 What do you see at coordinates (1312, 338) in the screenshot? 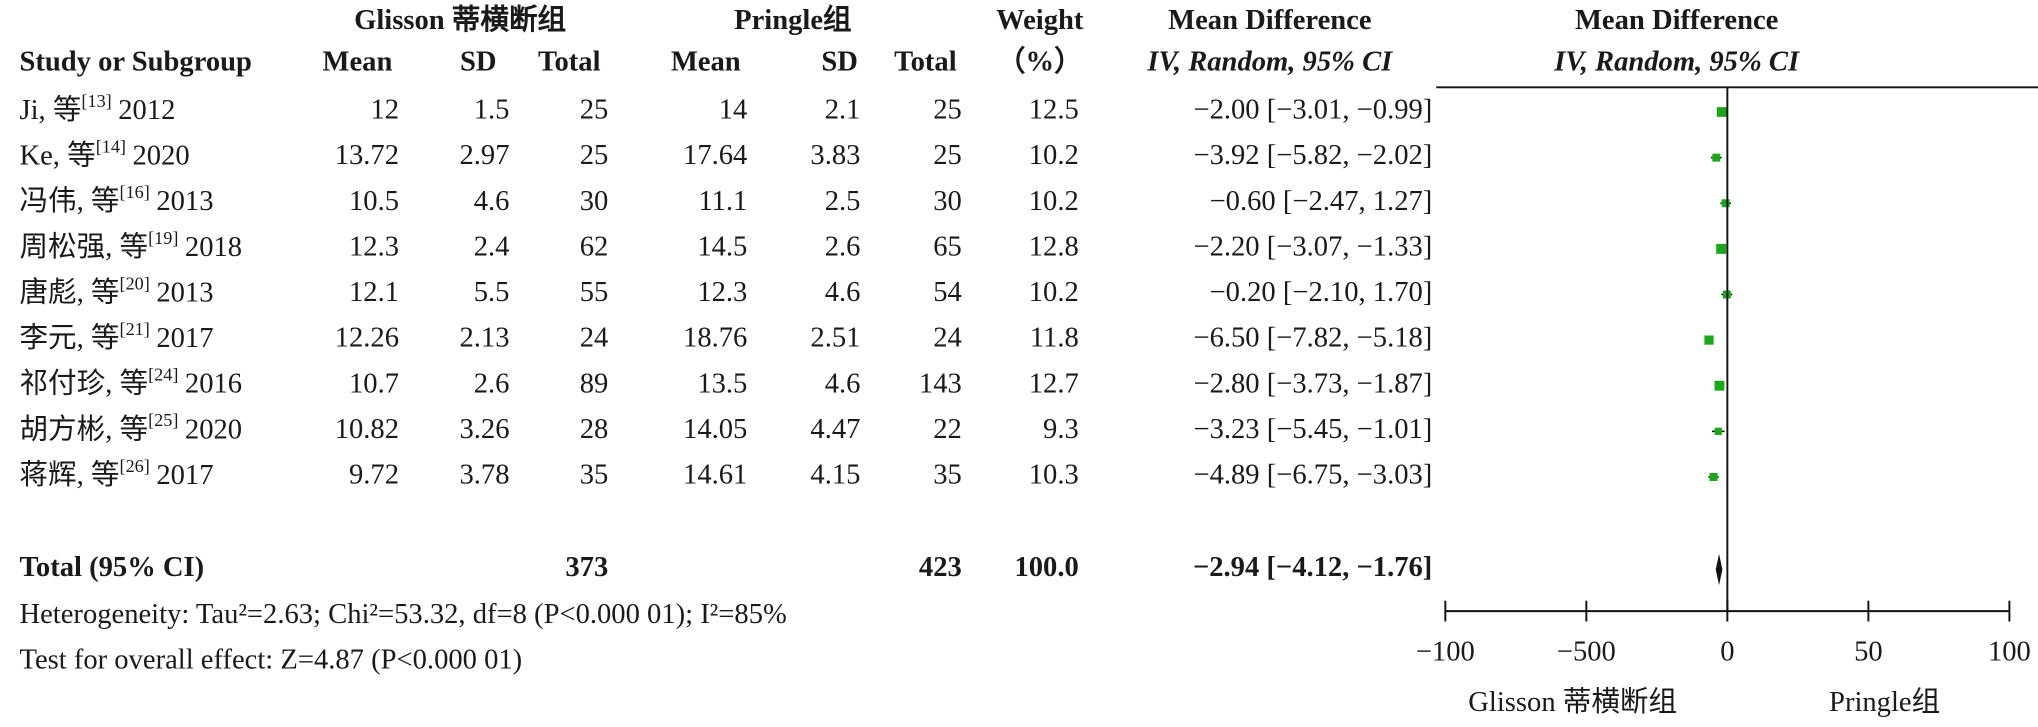
I see `md-label: −6.50 [−7.82, −5.18]` at bounding box center [1312, 338].